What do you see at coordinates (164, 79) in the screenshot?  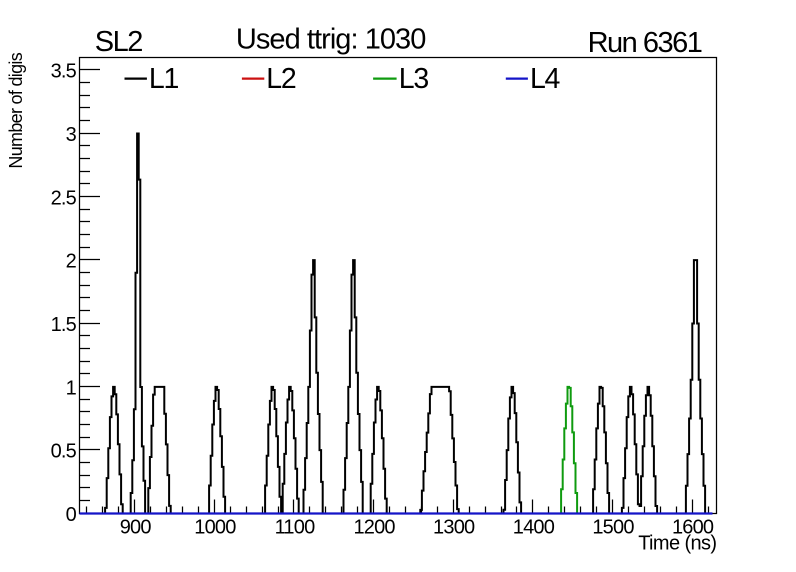 I see `svg-text: L1` at bounding box center [164, 79].